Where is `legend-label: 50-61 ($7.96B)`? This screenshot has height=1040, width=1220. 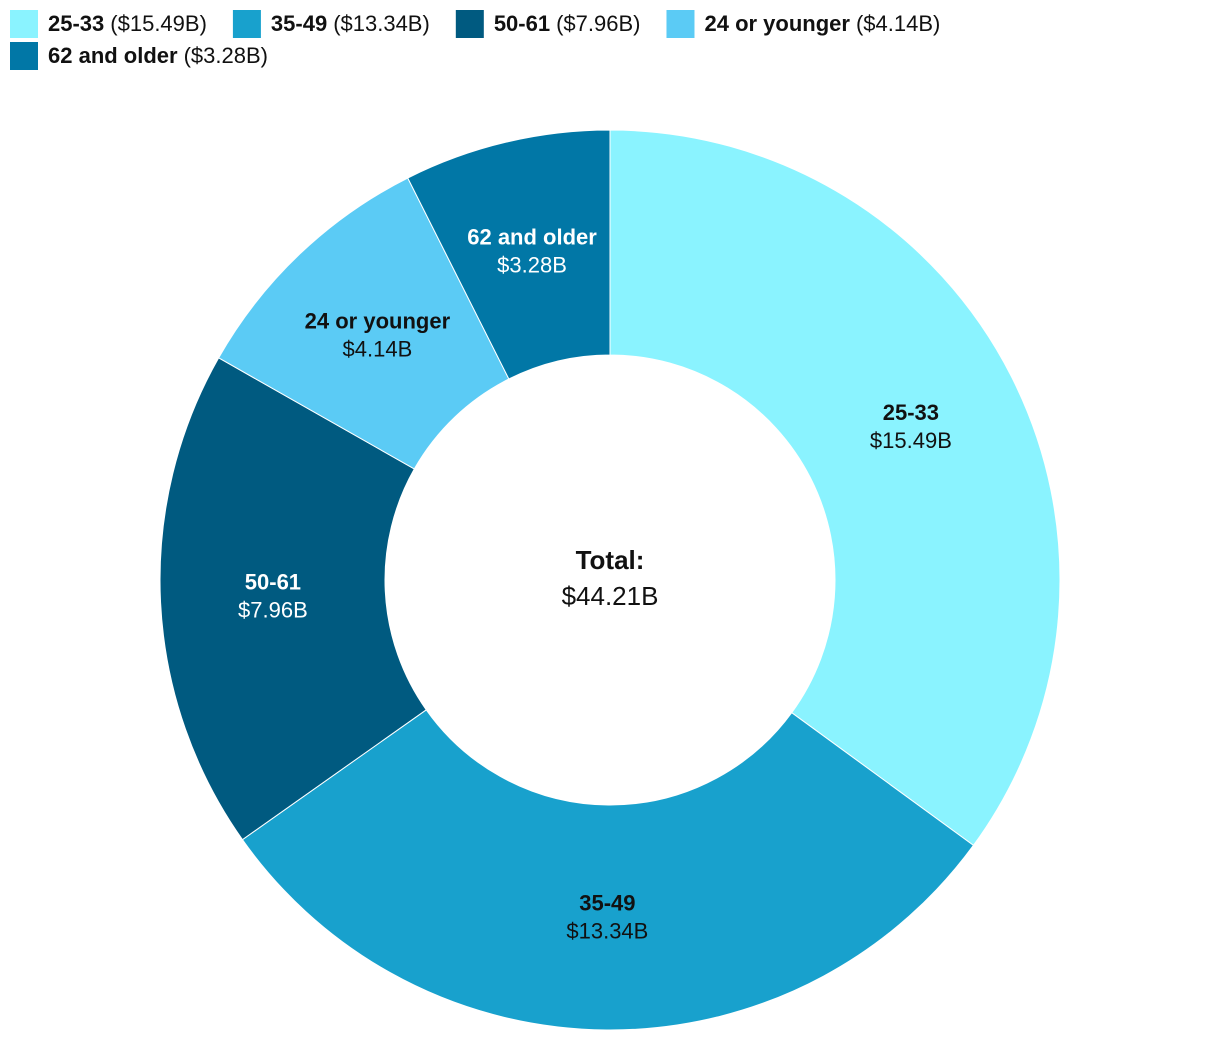 legend-label: 50-61 ($7.96B) is located at coordinates (567, 23).